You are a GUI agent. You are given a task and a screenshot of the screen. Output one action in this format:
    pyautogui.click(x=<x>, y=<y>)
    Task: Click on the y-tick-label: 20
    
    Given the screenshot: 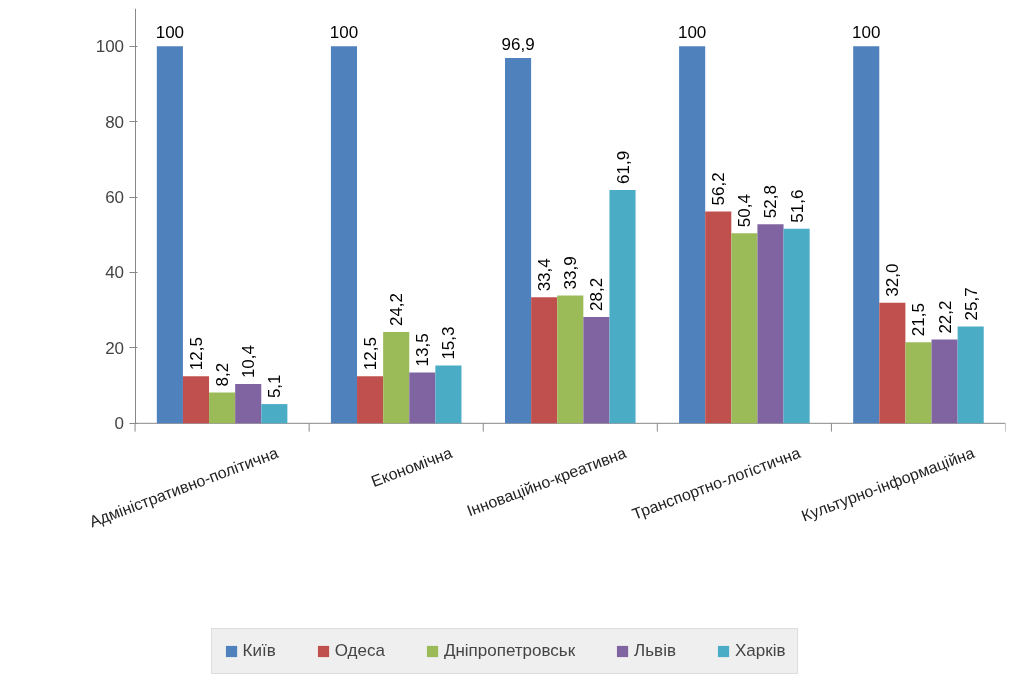 What is the action you would take?
    pyautogui.click(x=115, y=348)
    